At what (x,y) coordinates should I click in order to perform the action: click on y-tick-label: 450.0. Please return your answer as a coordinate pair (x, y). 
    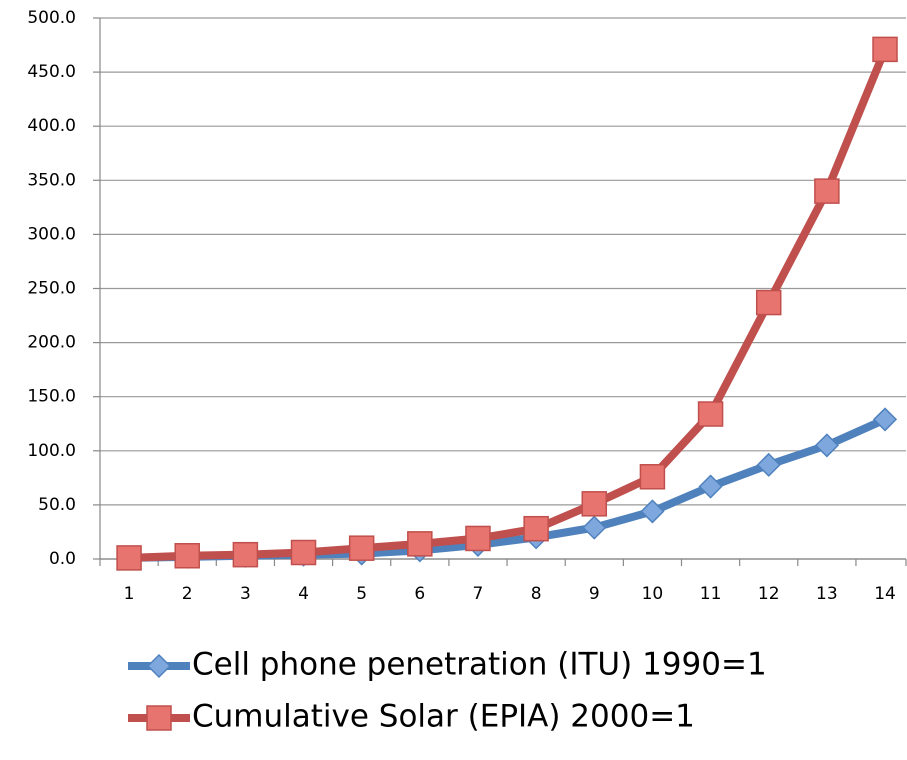
    Looking at the image, I should click on (51, 72).